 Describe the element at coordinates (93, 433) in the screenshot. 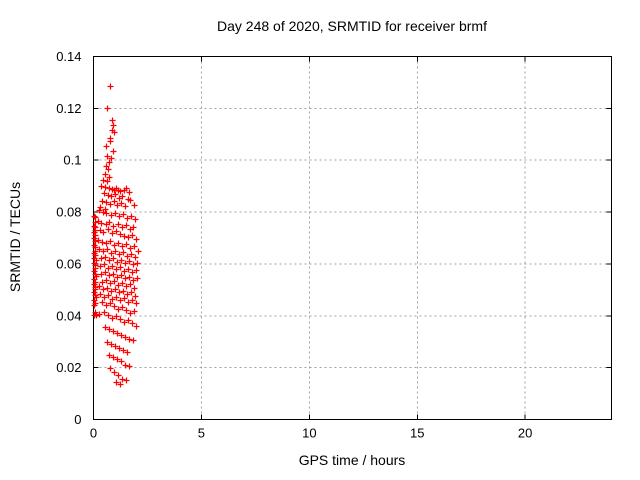

I see `x-tick-label: 0` at that location.